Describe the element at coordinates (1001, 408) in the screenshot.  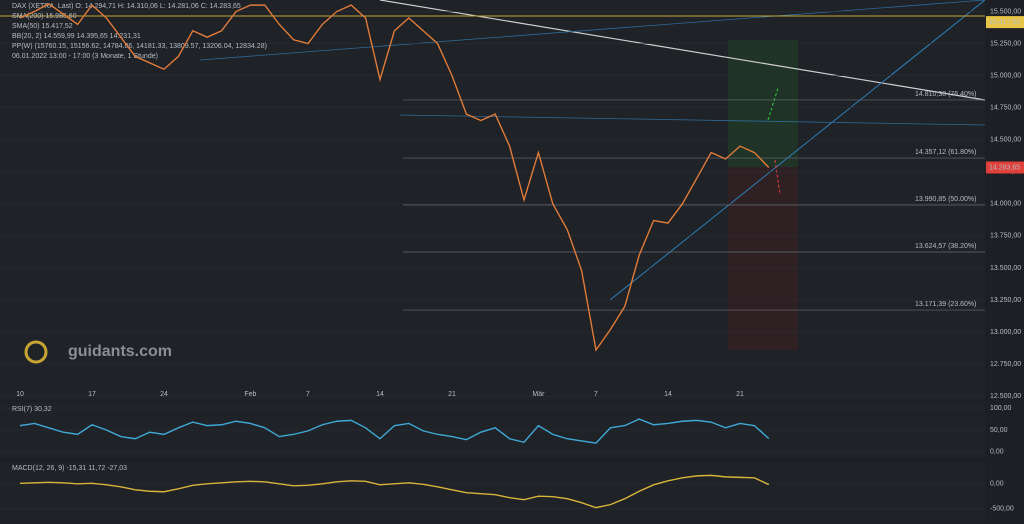
I see `y-tick-label: 100,00` at that location.